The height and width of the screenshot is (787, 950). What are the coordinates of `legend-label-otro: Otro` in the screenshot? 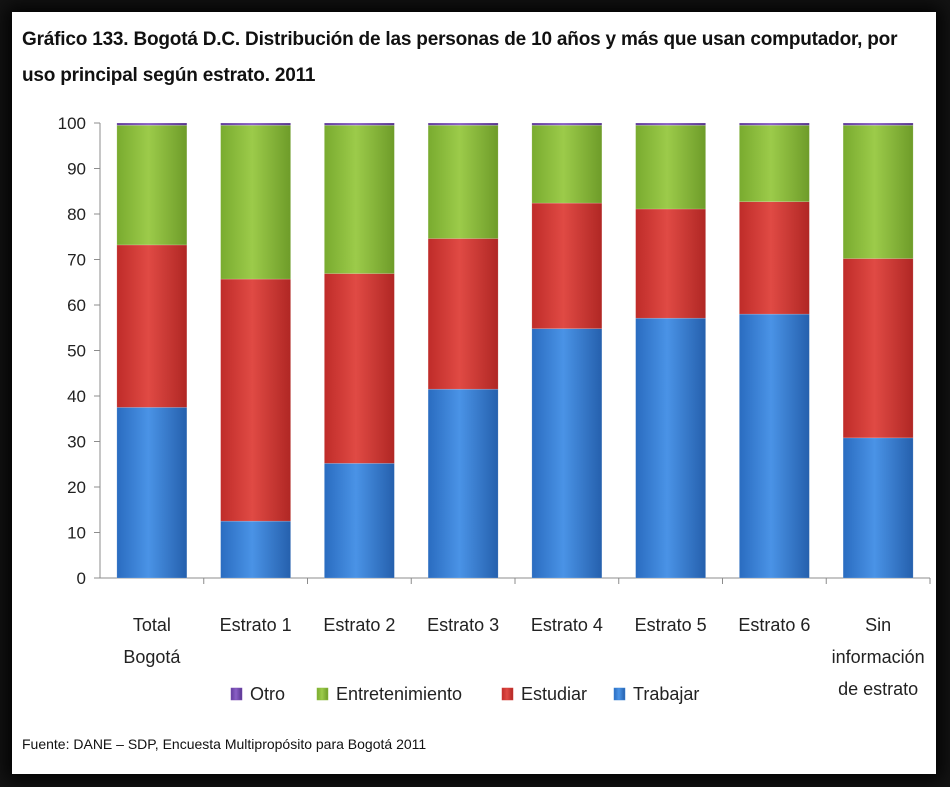 It's located at (267, 694).